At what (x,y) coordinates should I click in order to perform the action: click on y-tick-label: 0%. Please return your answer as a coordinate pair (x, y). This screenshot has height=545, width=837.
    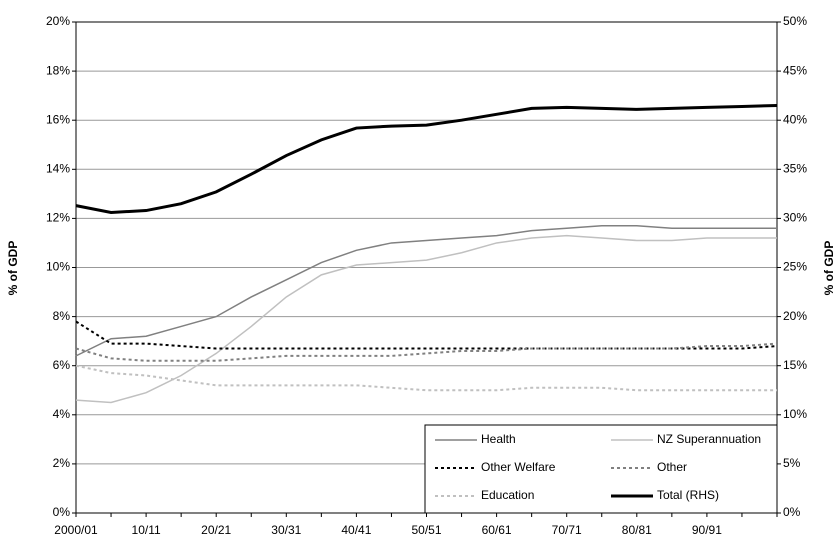
    Looking at the image, I should click on (62, 512).